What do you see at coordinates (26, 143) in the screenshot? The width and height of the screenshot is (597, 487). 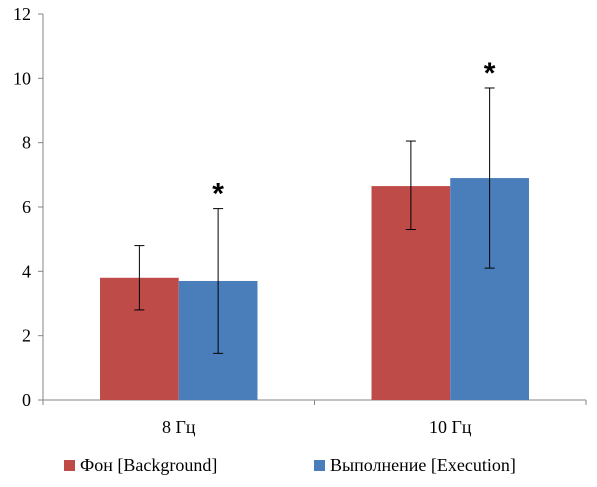 I see `y-tick-label: 8` at bounding box center [26, 143].